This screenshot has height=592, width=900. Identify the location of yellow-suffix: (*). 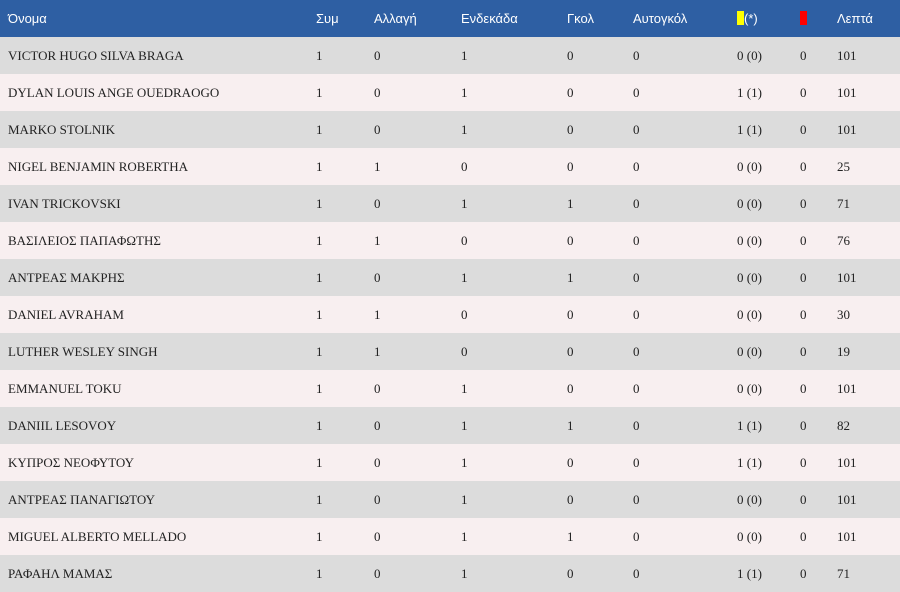
(751, 18).